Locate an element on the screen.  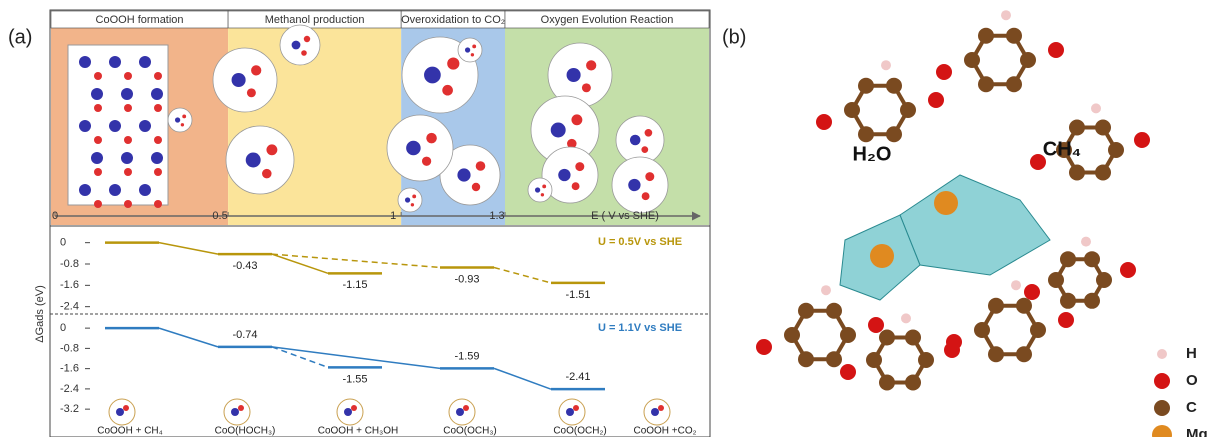
legend-label: Mg is located at coordinates (1197, 431).